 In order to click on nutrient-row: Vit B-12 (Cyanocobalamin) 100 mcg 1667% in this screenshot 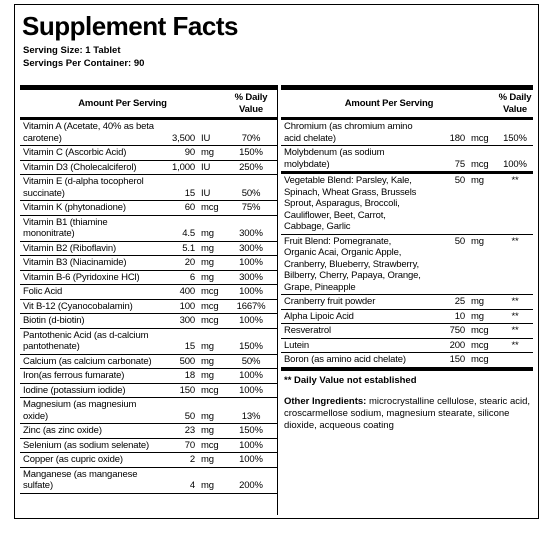, I will do `click(148, 306)`.